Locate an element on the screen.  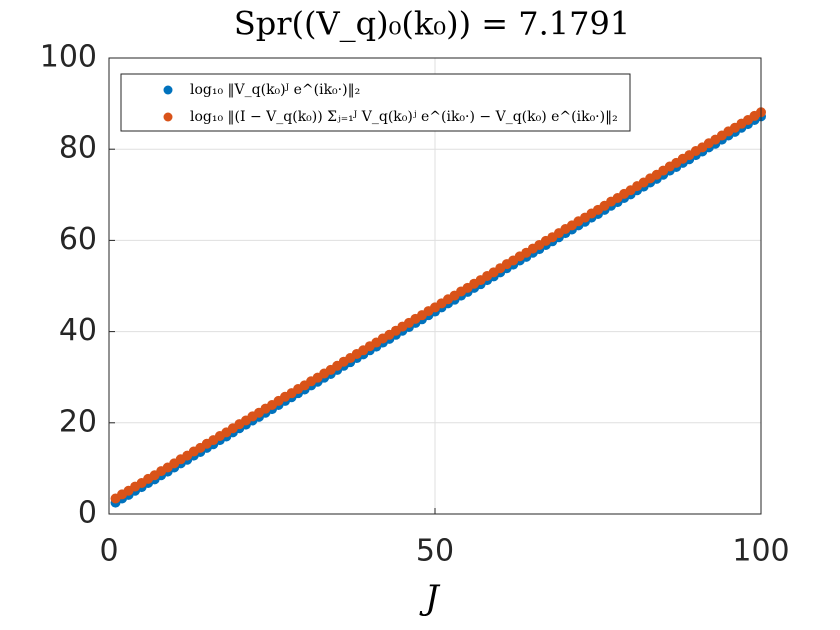
y-tick-label: 0 is located at coordinates (87, 513).